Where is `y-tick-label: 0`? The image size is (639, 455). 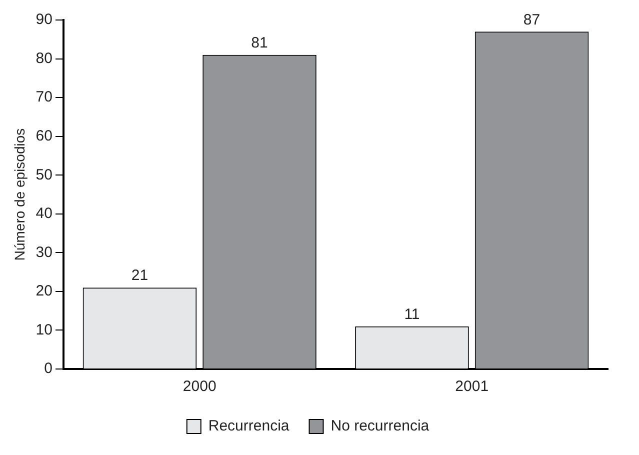 y-tick-label: 0 is located at coordinates (48, 369).